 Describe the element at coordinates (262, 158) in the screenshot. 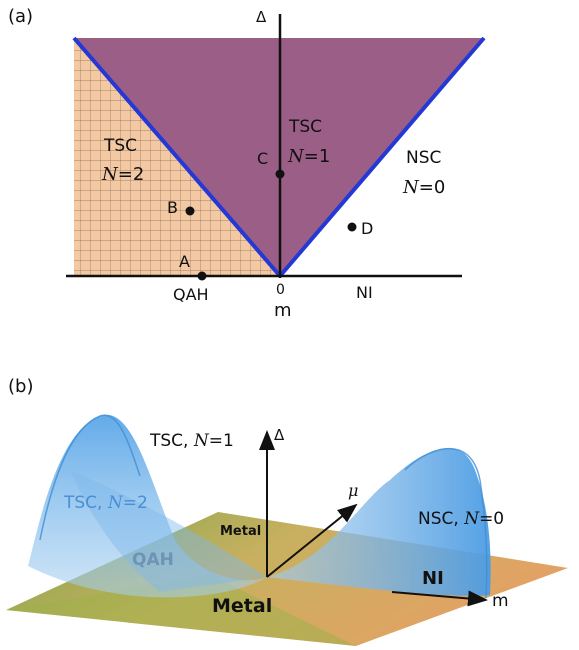

I see `point-c-label: C` at that location.